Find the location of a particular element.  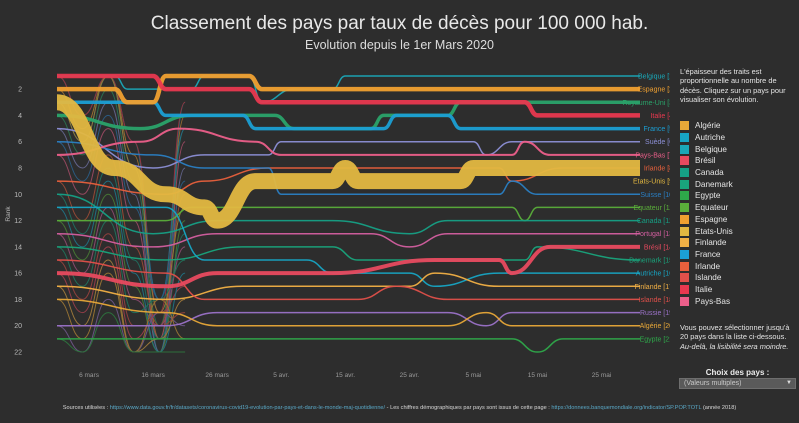

legend-item: Pays-Bas is located at coordinates (737, 301).